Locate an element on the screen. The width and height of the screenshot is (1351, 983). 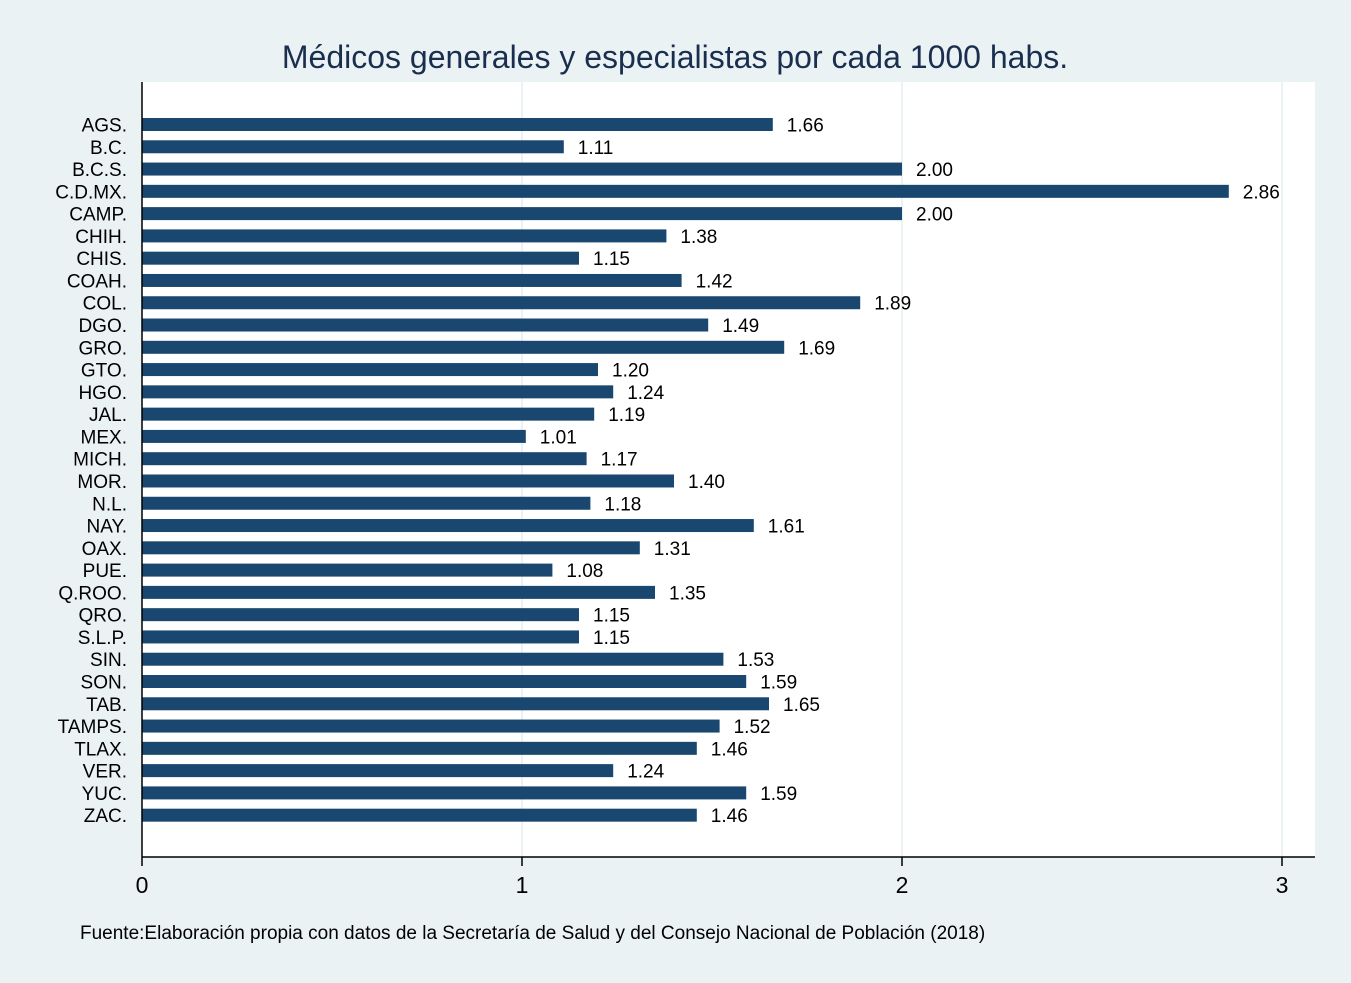
category-label: CAMP. is located at coordinates (98, 215).